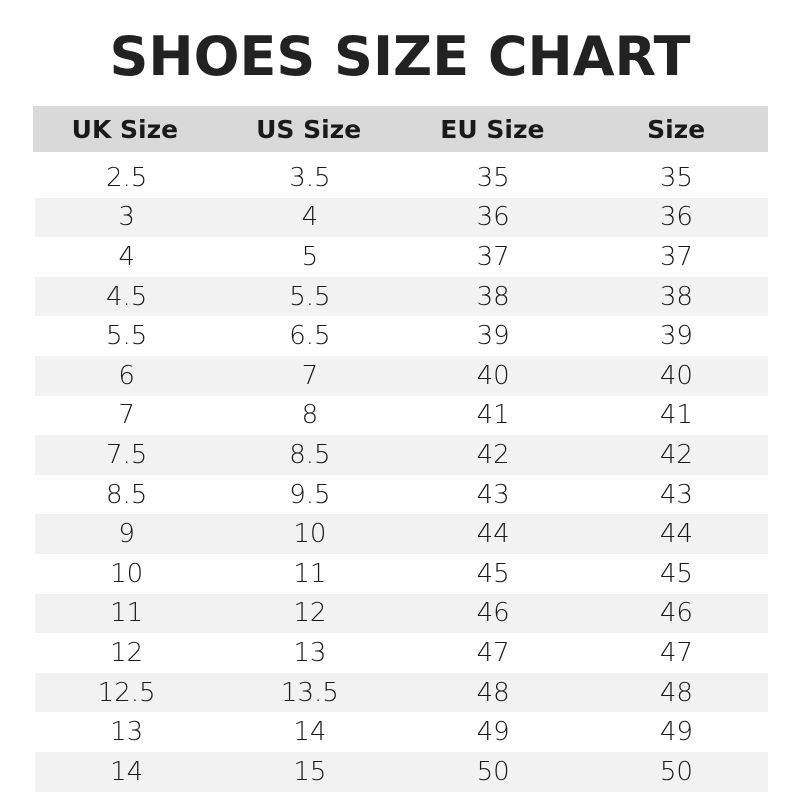 The width and height of the screenshot is (800, 800). I want to click on eu-size-cell: 49, so click(493, 732).